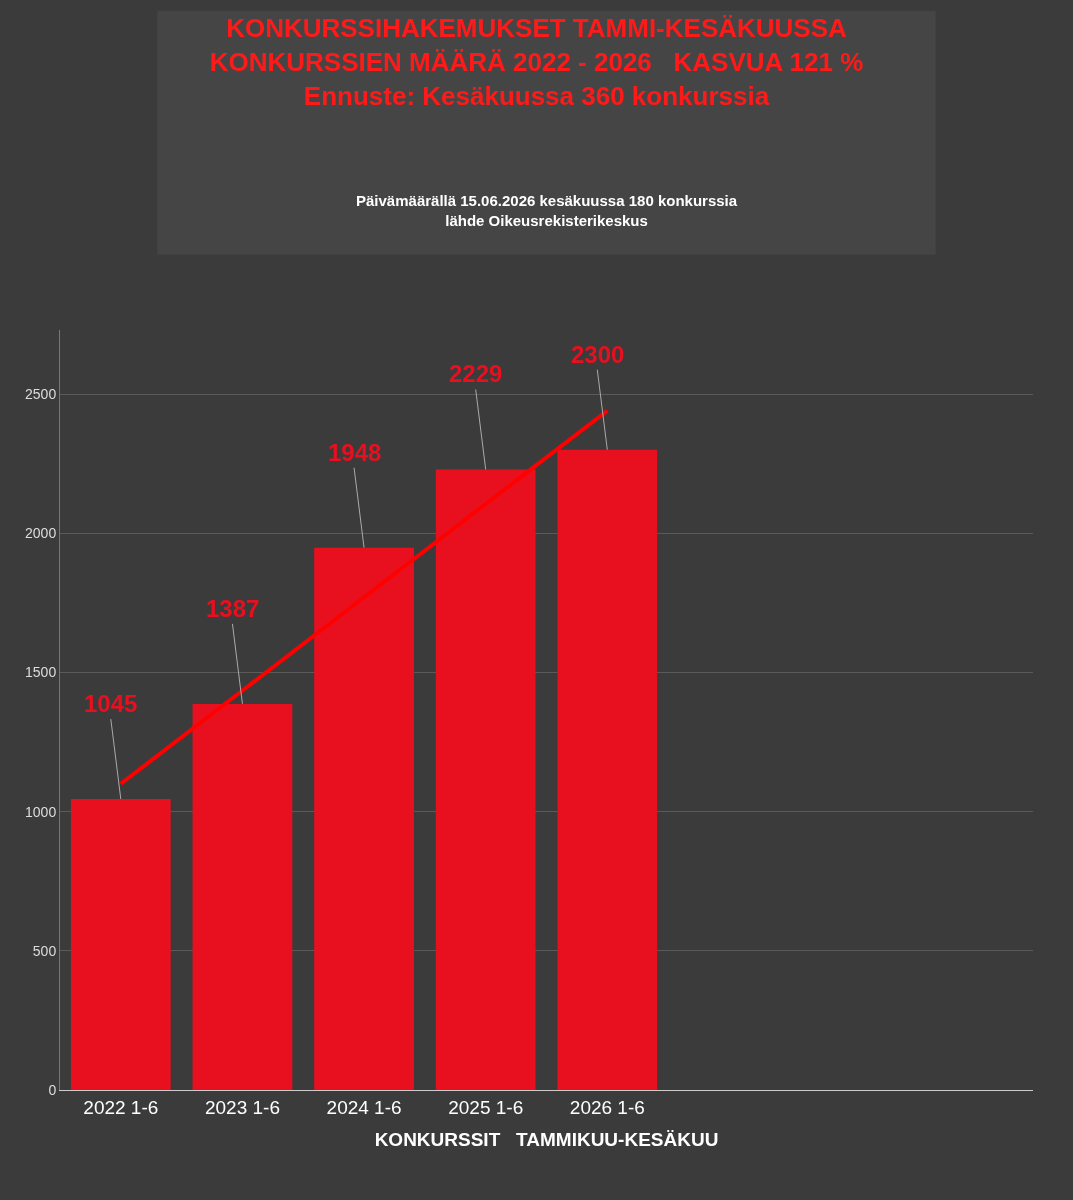 The image size is (1073, 1200). Describe the element at coordinates (546, 1139) in the screenshot. I see `x-axis-title: KONKURSSIT TAMMIKUU-KESÄKUU` at that location.